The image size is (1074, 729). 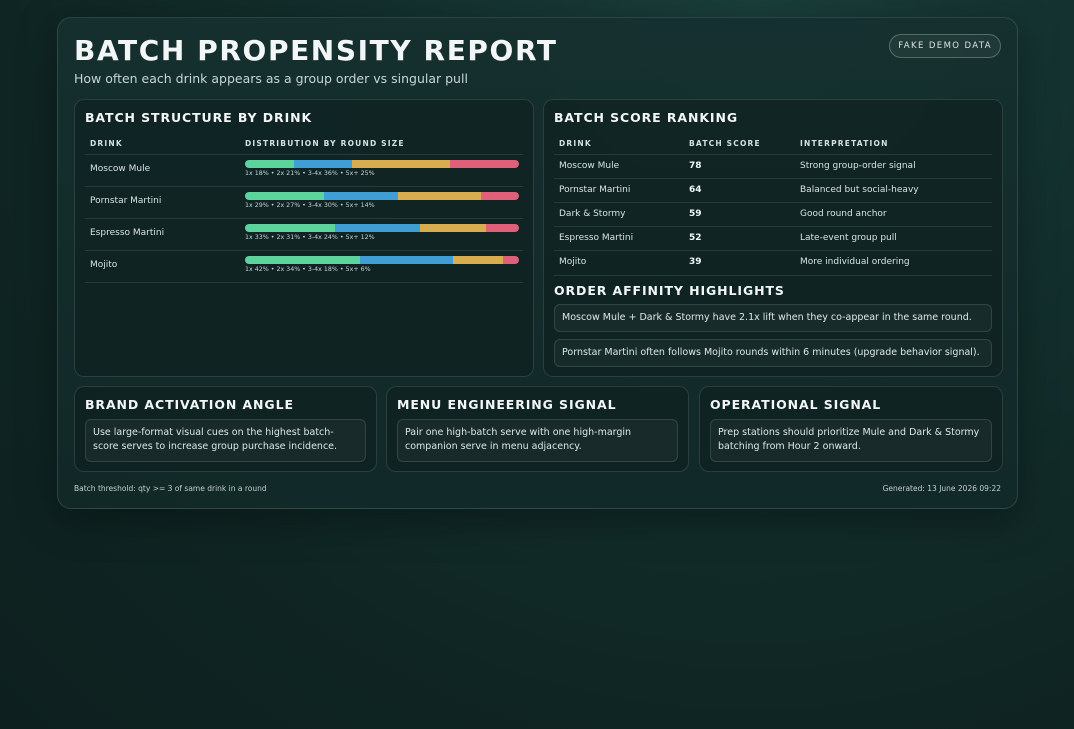 What do you see at coordinates (127, 233) in the screenshot?
I see `drink-name: Espresso Martini` at bounding box center [127, 233].